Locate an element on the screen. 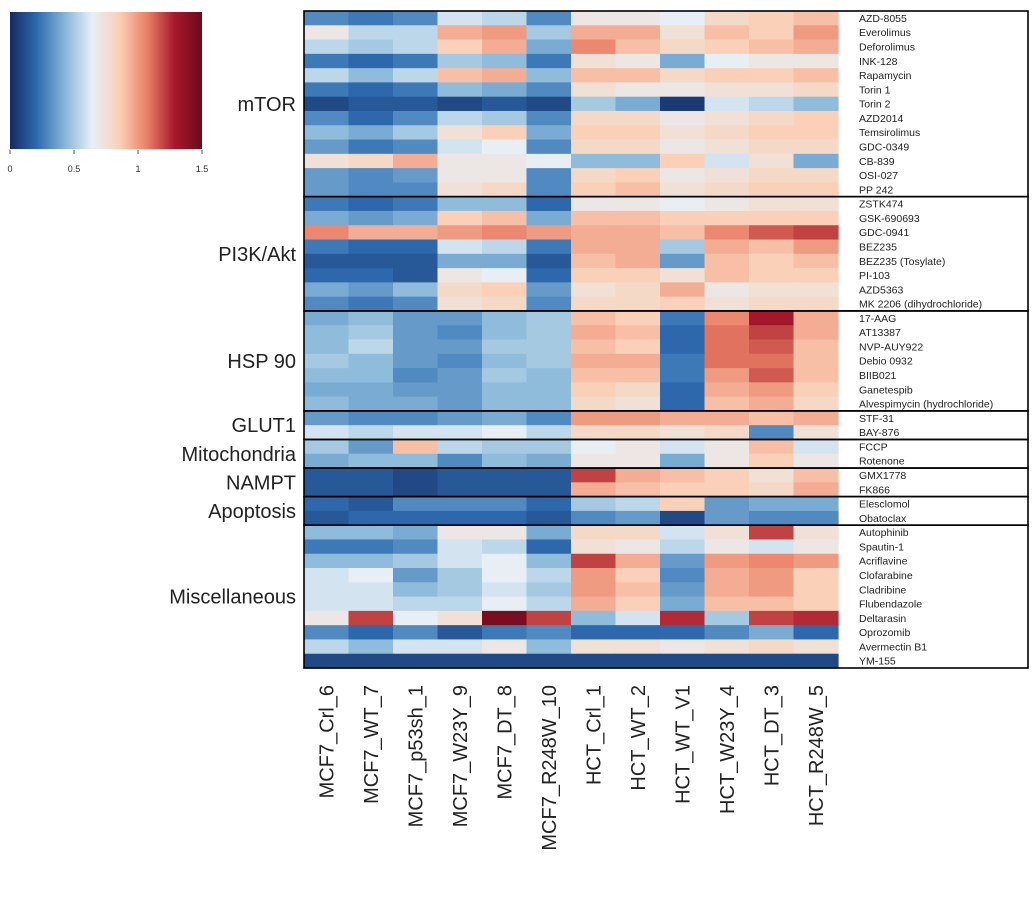 Image resolution: width=1036 pixels, height=901 pixels. row-label: Ganetespib is located at coordinates (886, 390).